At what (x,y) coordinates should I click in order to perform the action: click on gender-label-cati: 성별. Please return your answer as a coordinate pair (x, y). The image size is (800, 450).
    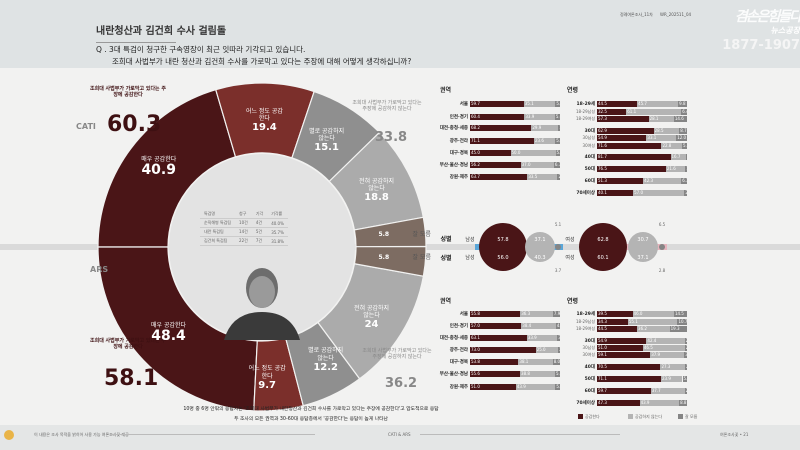
    Looking at the image, I should click on (446, 239).